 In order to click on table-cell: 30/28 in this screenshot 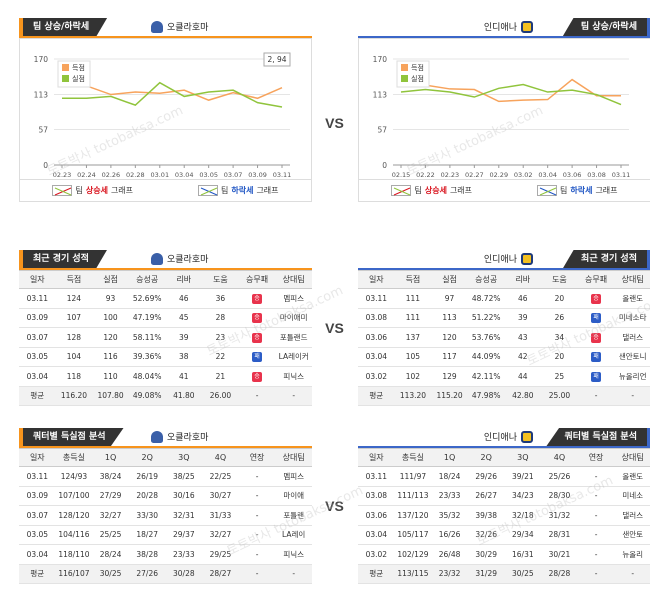, I will do `click(184, 574)`.